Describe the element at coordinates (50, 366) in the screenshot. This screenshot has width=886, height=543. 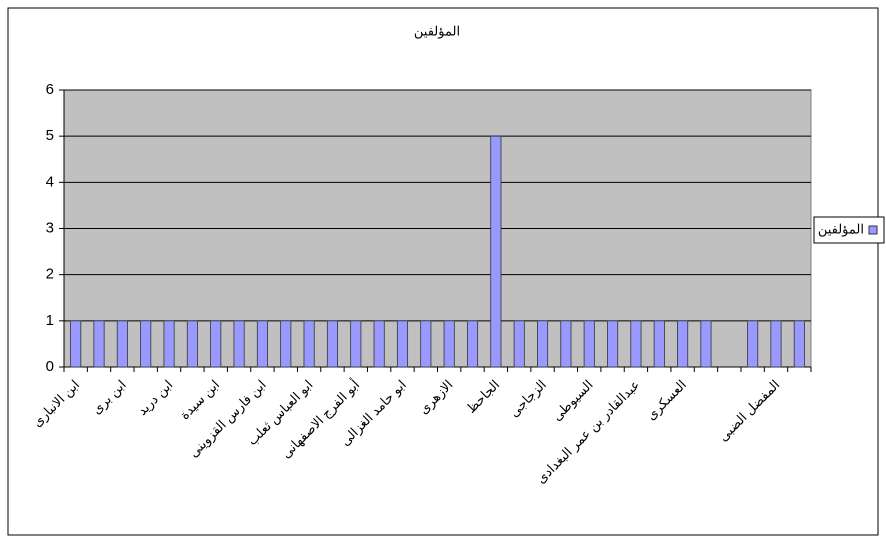
I see `y-tick-label: 0` at that location.